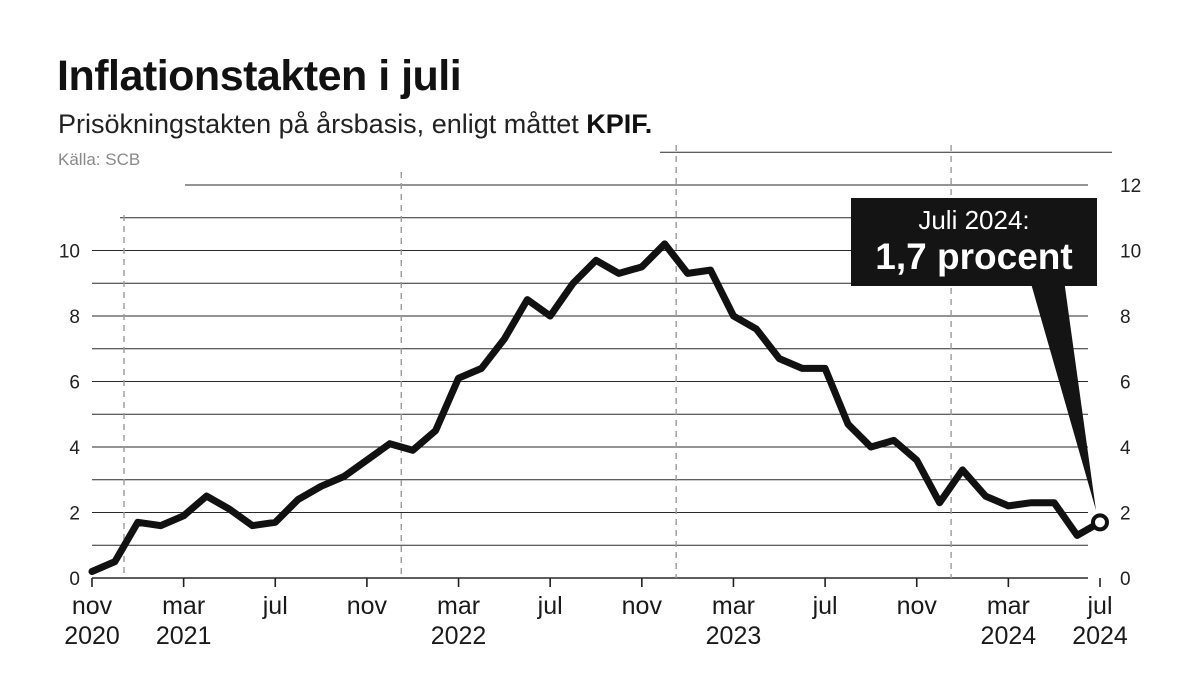  I want to click on y-tick-label-left: 0, so click(74, 579).